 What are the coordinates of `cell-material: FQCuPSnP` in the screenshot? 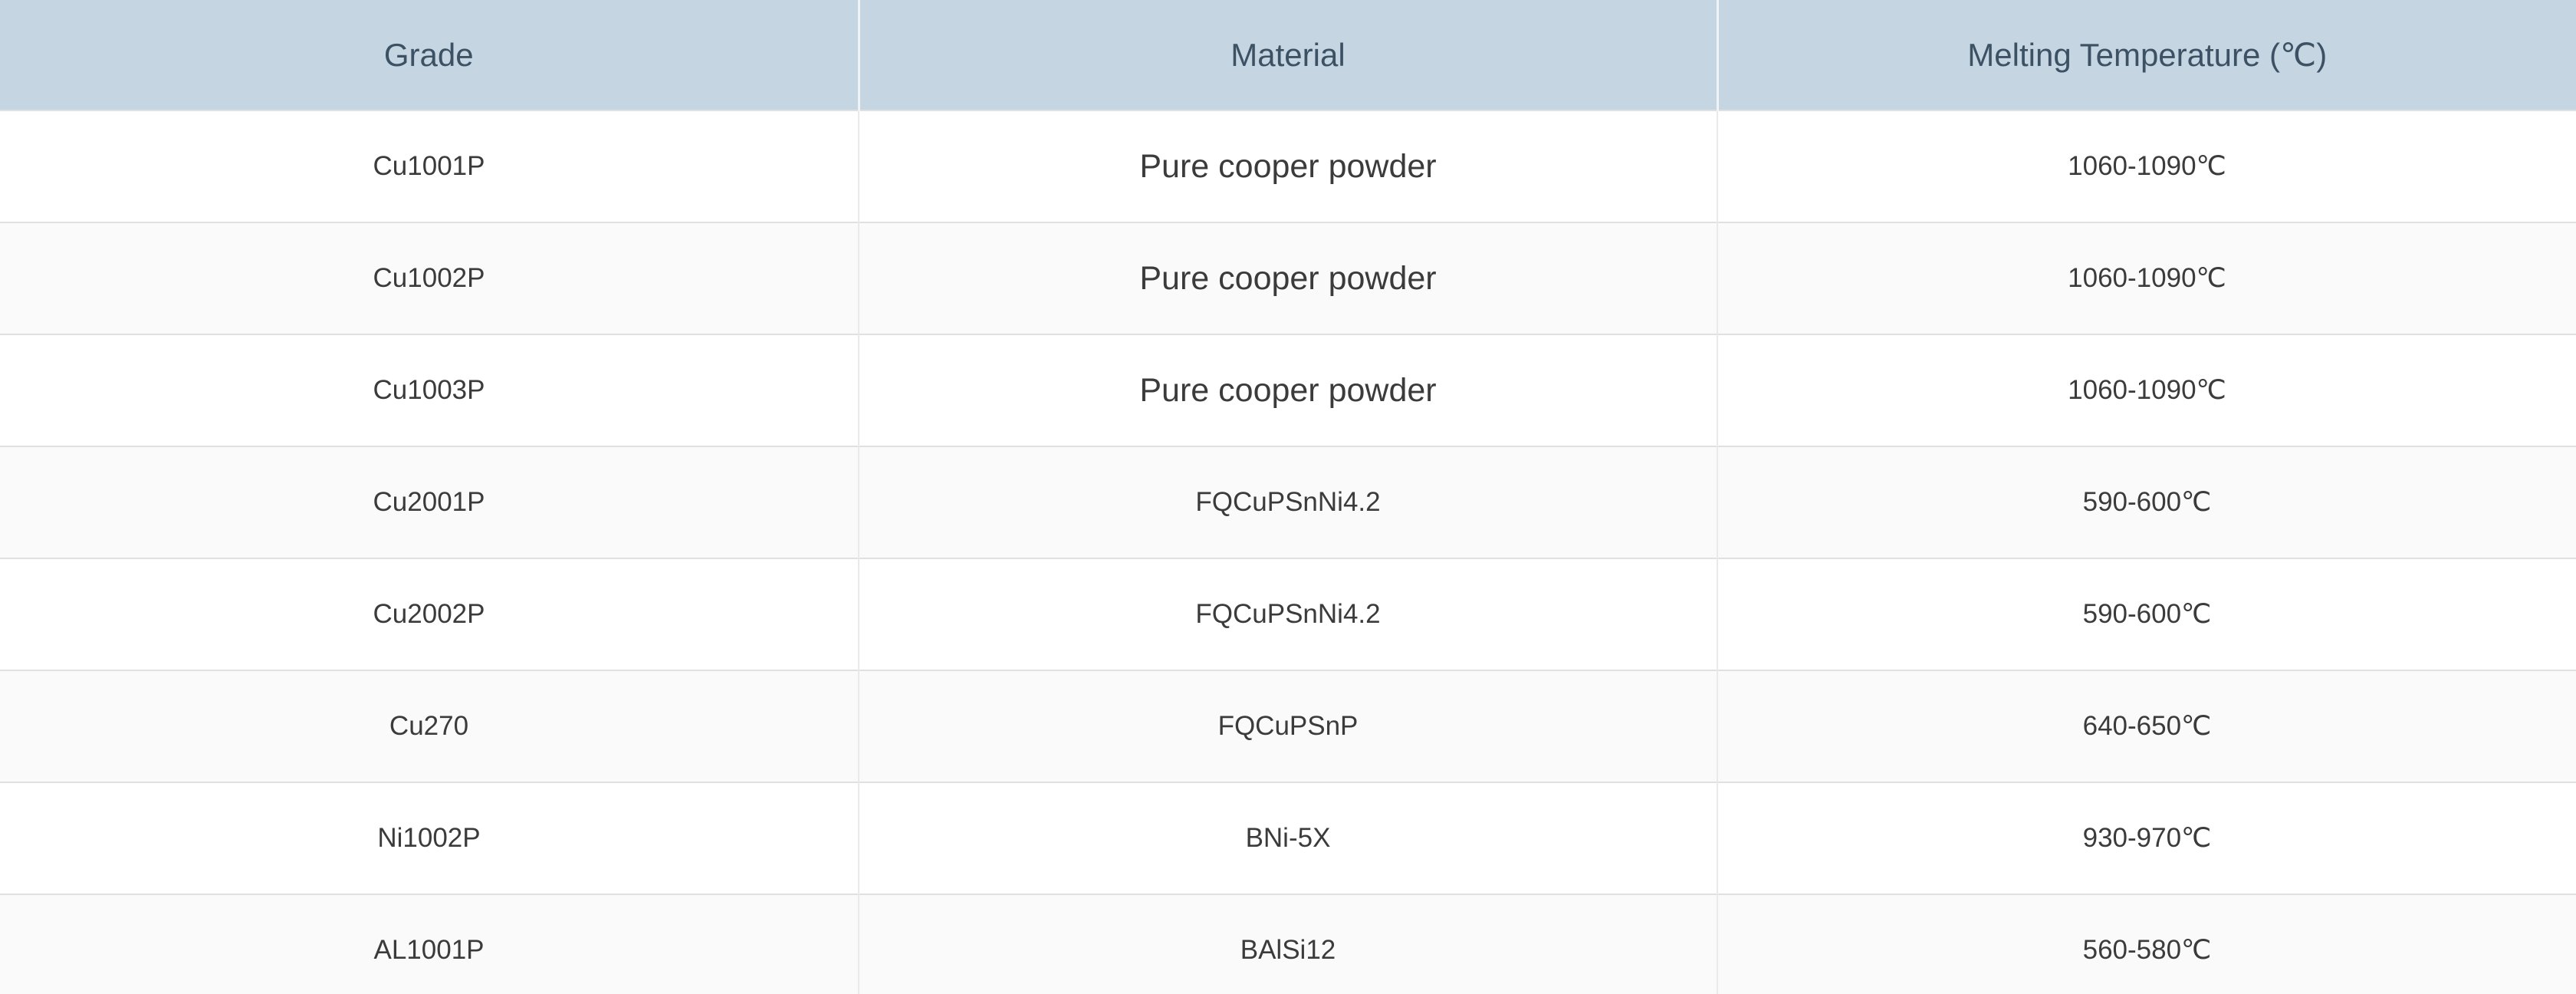 It's located at (1287, 726).